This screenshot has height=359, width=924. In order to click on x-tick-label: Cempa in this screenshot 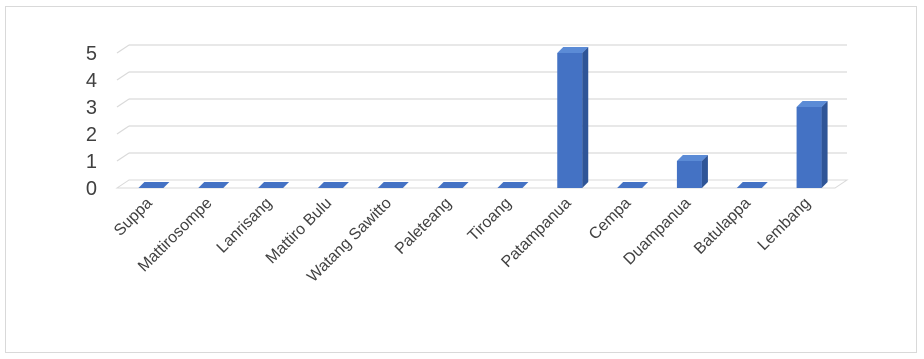, I will do `click(610, 219)`.